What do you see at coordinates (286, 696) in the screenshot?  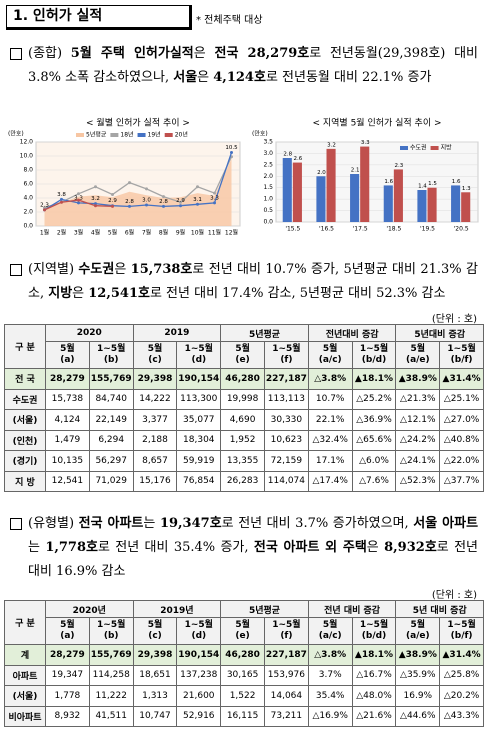 I see `cell: 14,064` at bounding box center [286, 696].